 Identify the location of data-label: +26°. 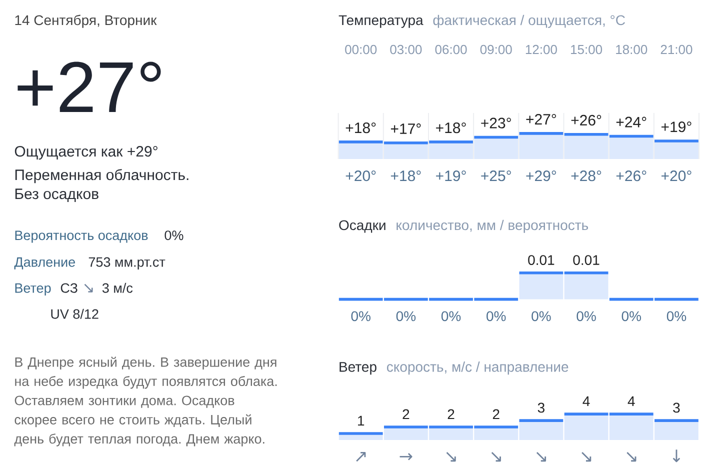
(586, 120).